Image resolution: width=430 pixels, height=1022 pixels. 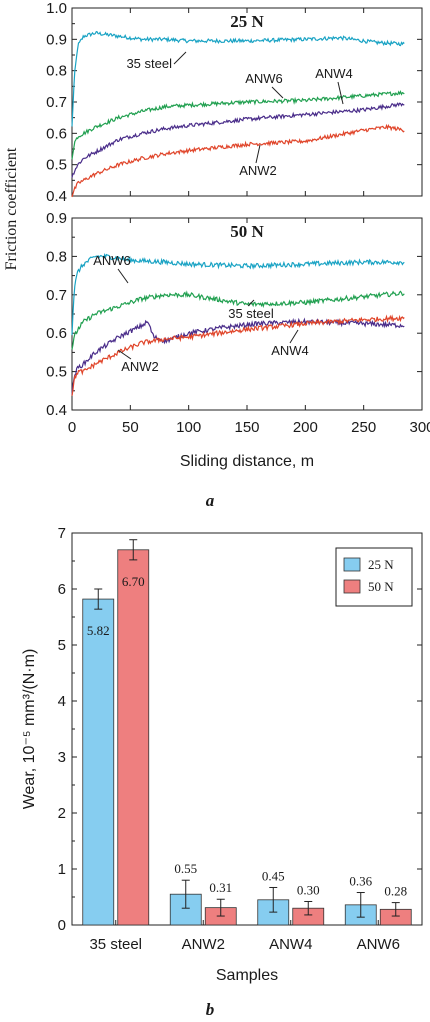 What do you see at coordinates (305, 427) in the screenshot?
I see `x-tick-label: 200` at bounding box center [305, 427].